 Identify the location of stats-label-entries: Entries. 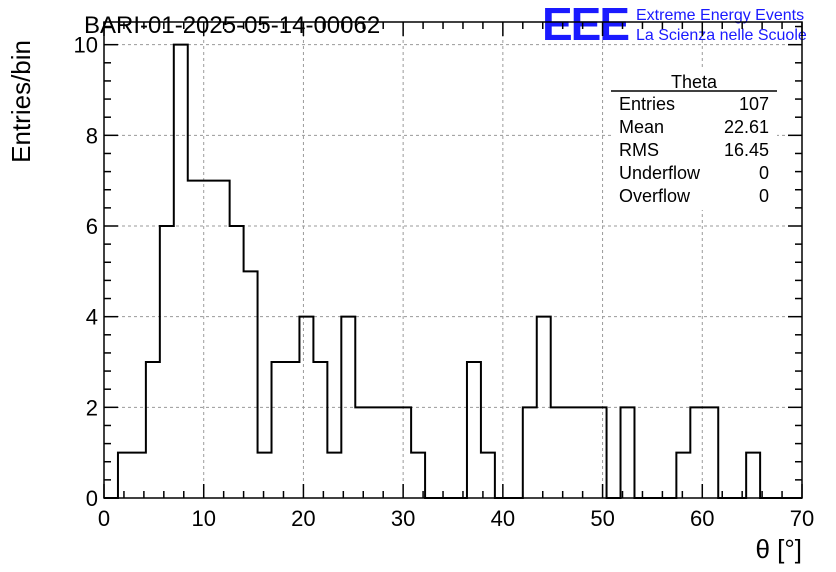
(647, 104).